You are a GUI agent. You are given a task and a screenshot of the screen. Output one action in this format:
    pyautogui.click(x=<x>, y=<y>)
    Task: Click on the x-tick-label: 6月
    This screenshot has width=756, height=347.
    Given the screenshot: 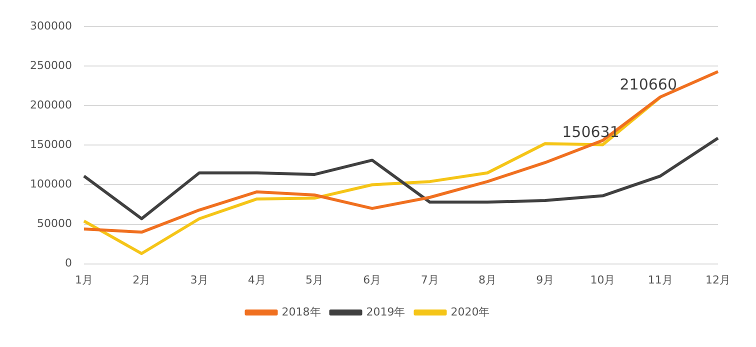 What is the action you would take?
    pyautogui.click(x=372, y=279)
    